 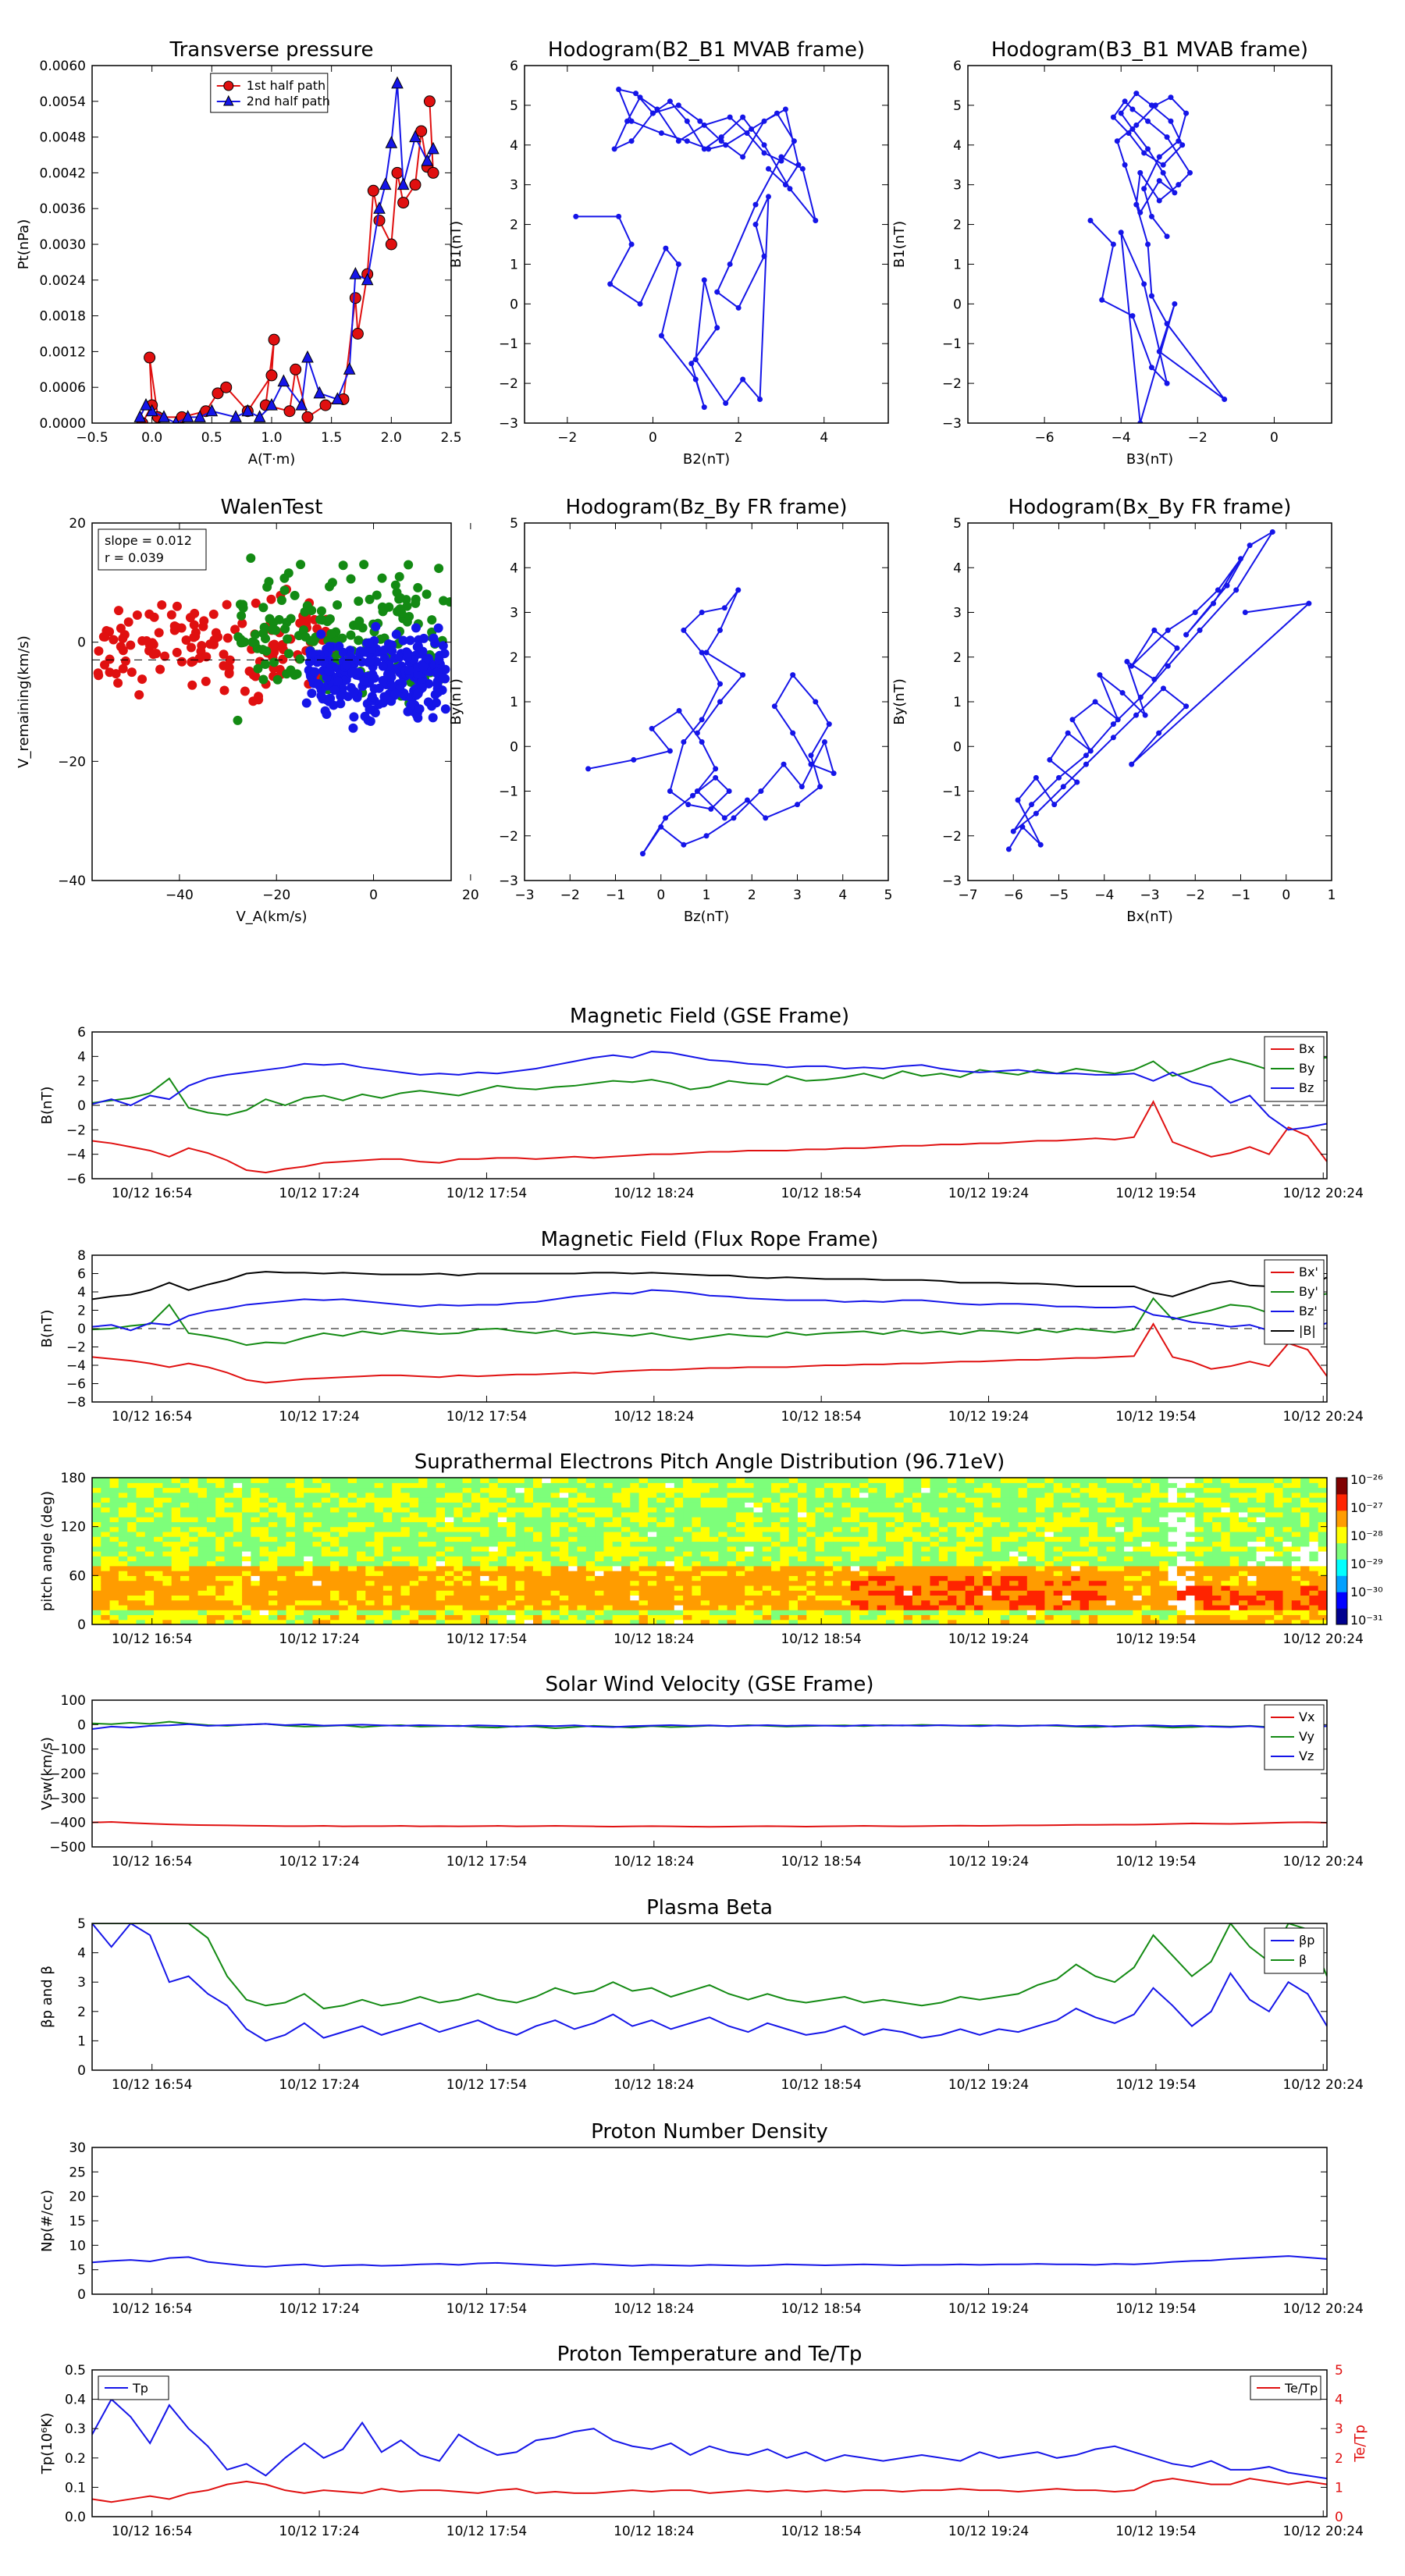 I want to click on hodo2-point, so click(x=1090, y=220).